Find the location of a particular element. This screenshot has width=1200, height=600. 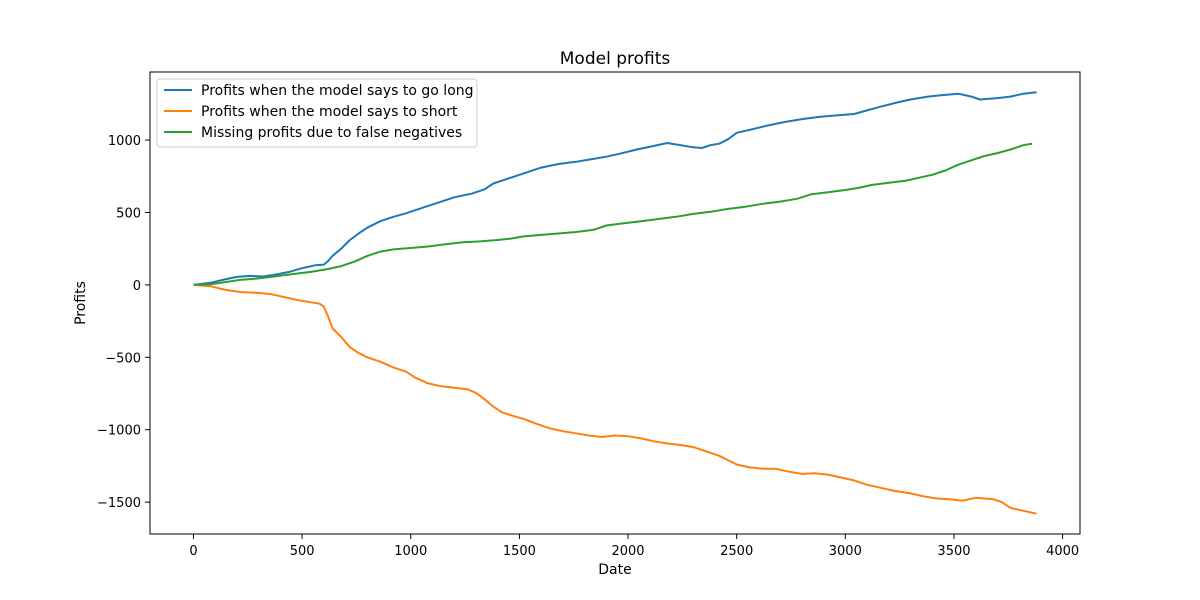

x-tick-label: 1000 is located at coordinates (410, 551).